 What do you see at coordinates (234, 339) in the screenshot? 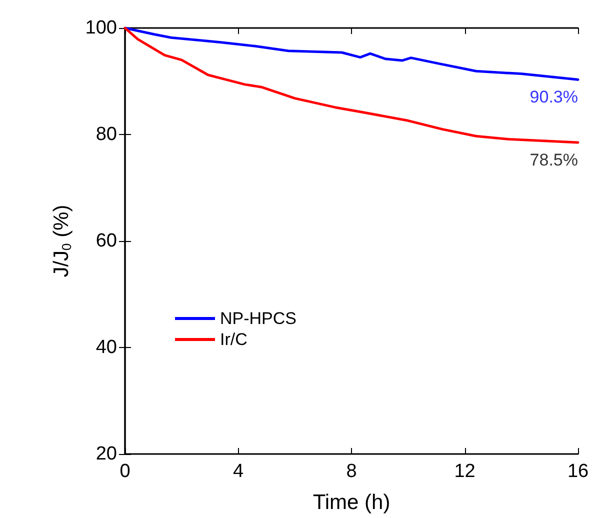
I see `legend-label: Ir/C` at bounding box center [234, 339].